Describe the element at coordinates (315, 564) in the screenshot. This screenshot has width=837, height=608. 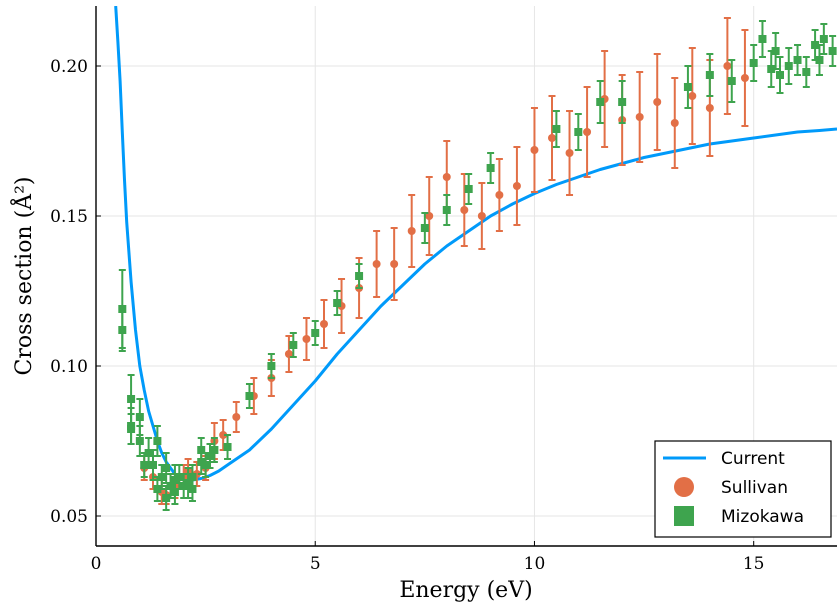
I see `x-tick-label-1: 5` at that location.